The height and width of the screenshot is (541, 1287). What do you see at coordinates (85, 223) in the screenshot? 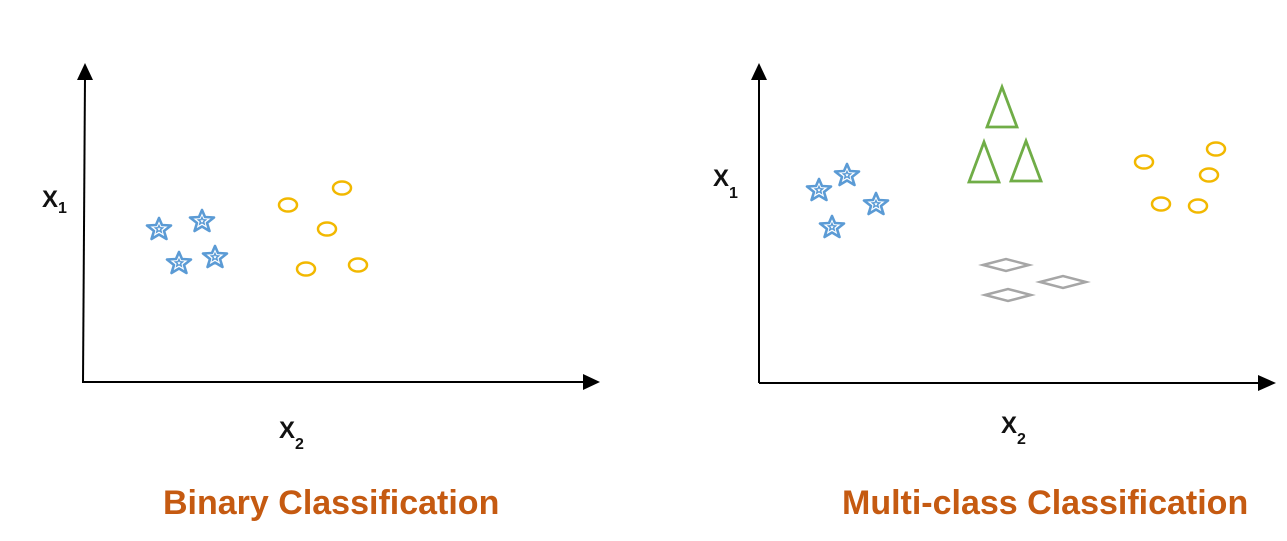
I see `binary-y-axis` at bounding box center [85, 223].